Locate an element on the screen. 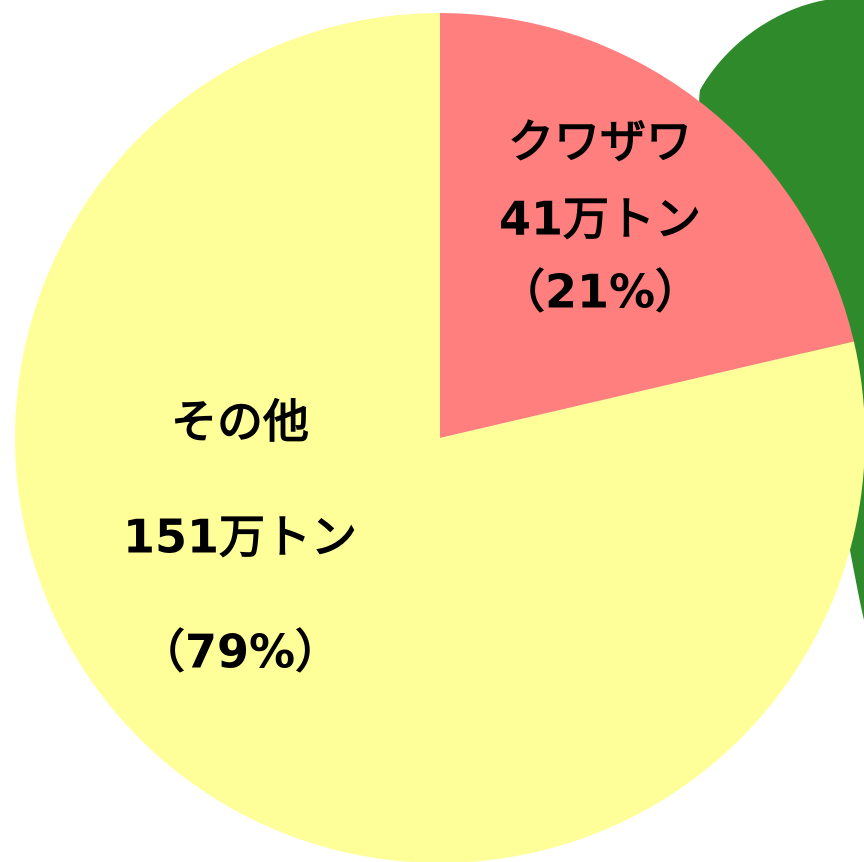  slice-value: 151万トン is located at coordinates (240, 537).